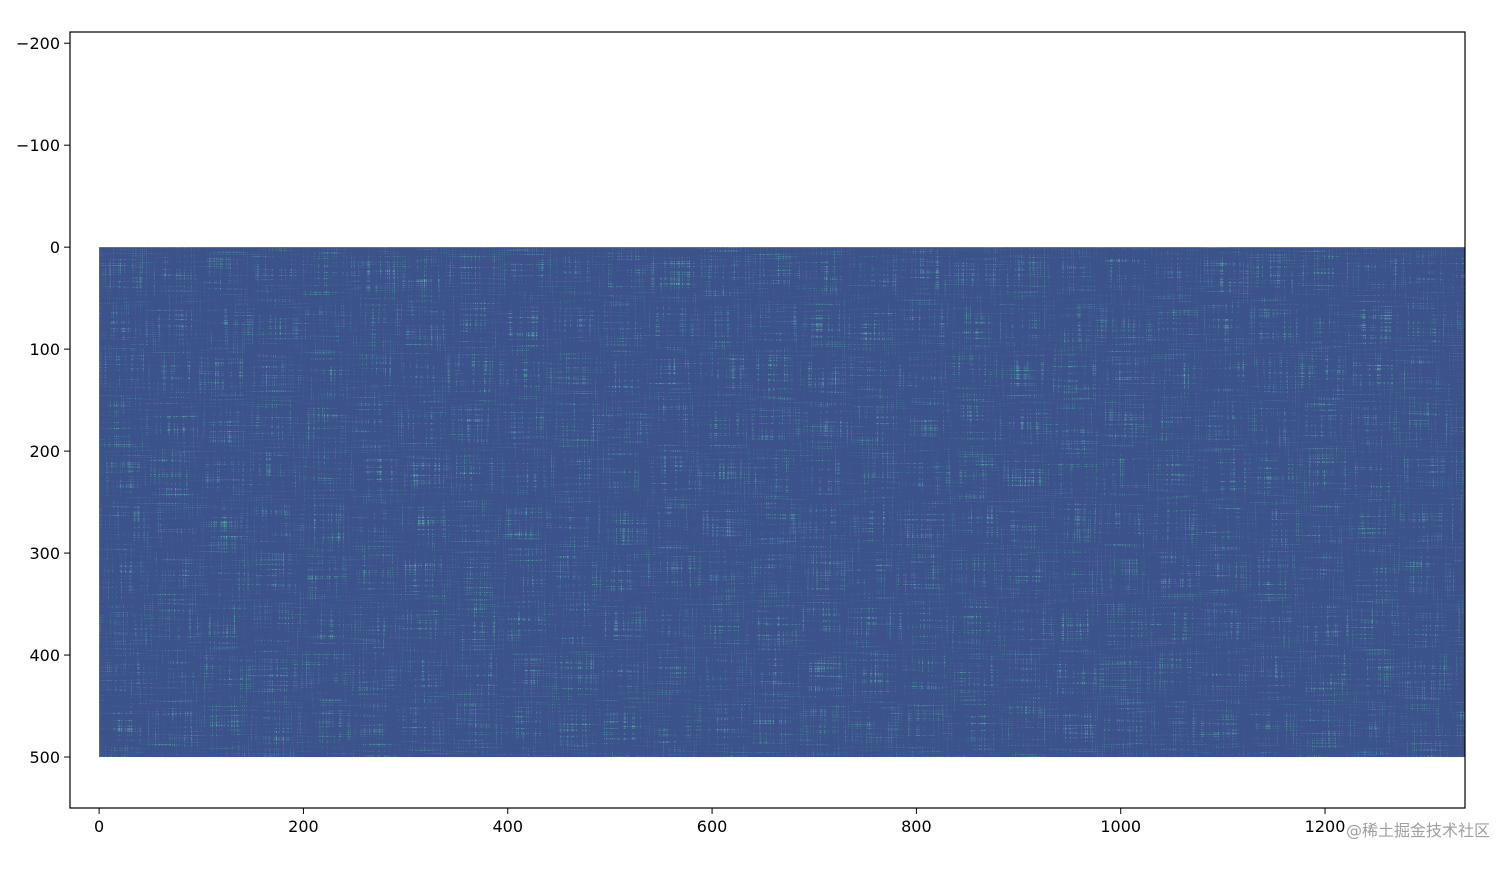 This screenshot has width=1512, height=870. What do you see at coordinates (303, 826) in the screenshot?
I see `x-tick-label: 200` at bounding box center [303, 826].